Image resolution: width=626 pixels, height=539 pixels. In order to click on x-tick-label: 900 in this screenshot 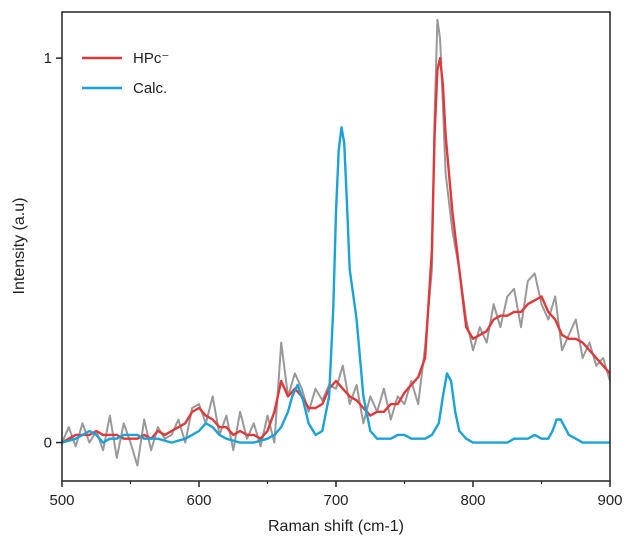, I will do `click(609, 500)`.